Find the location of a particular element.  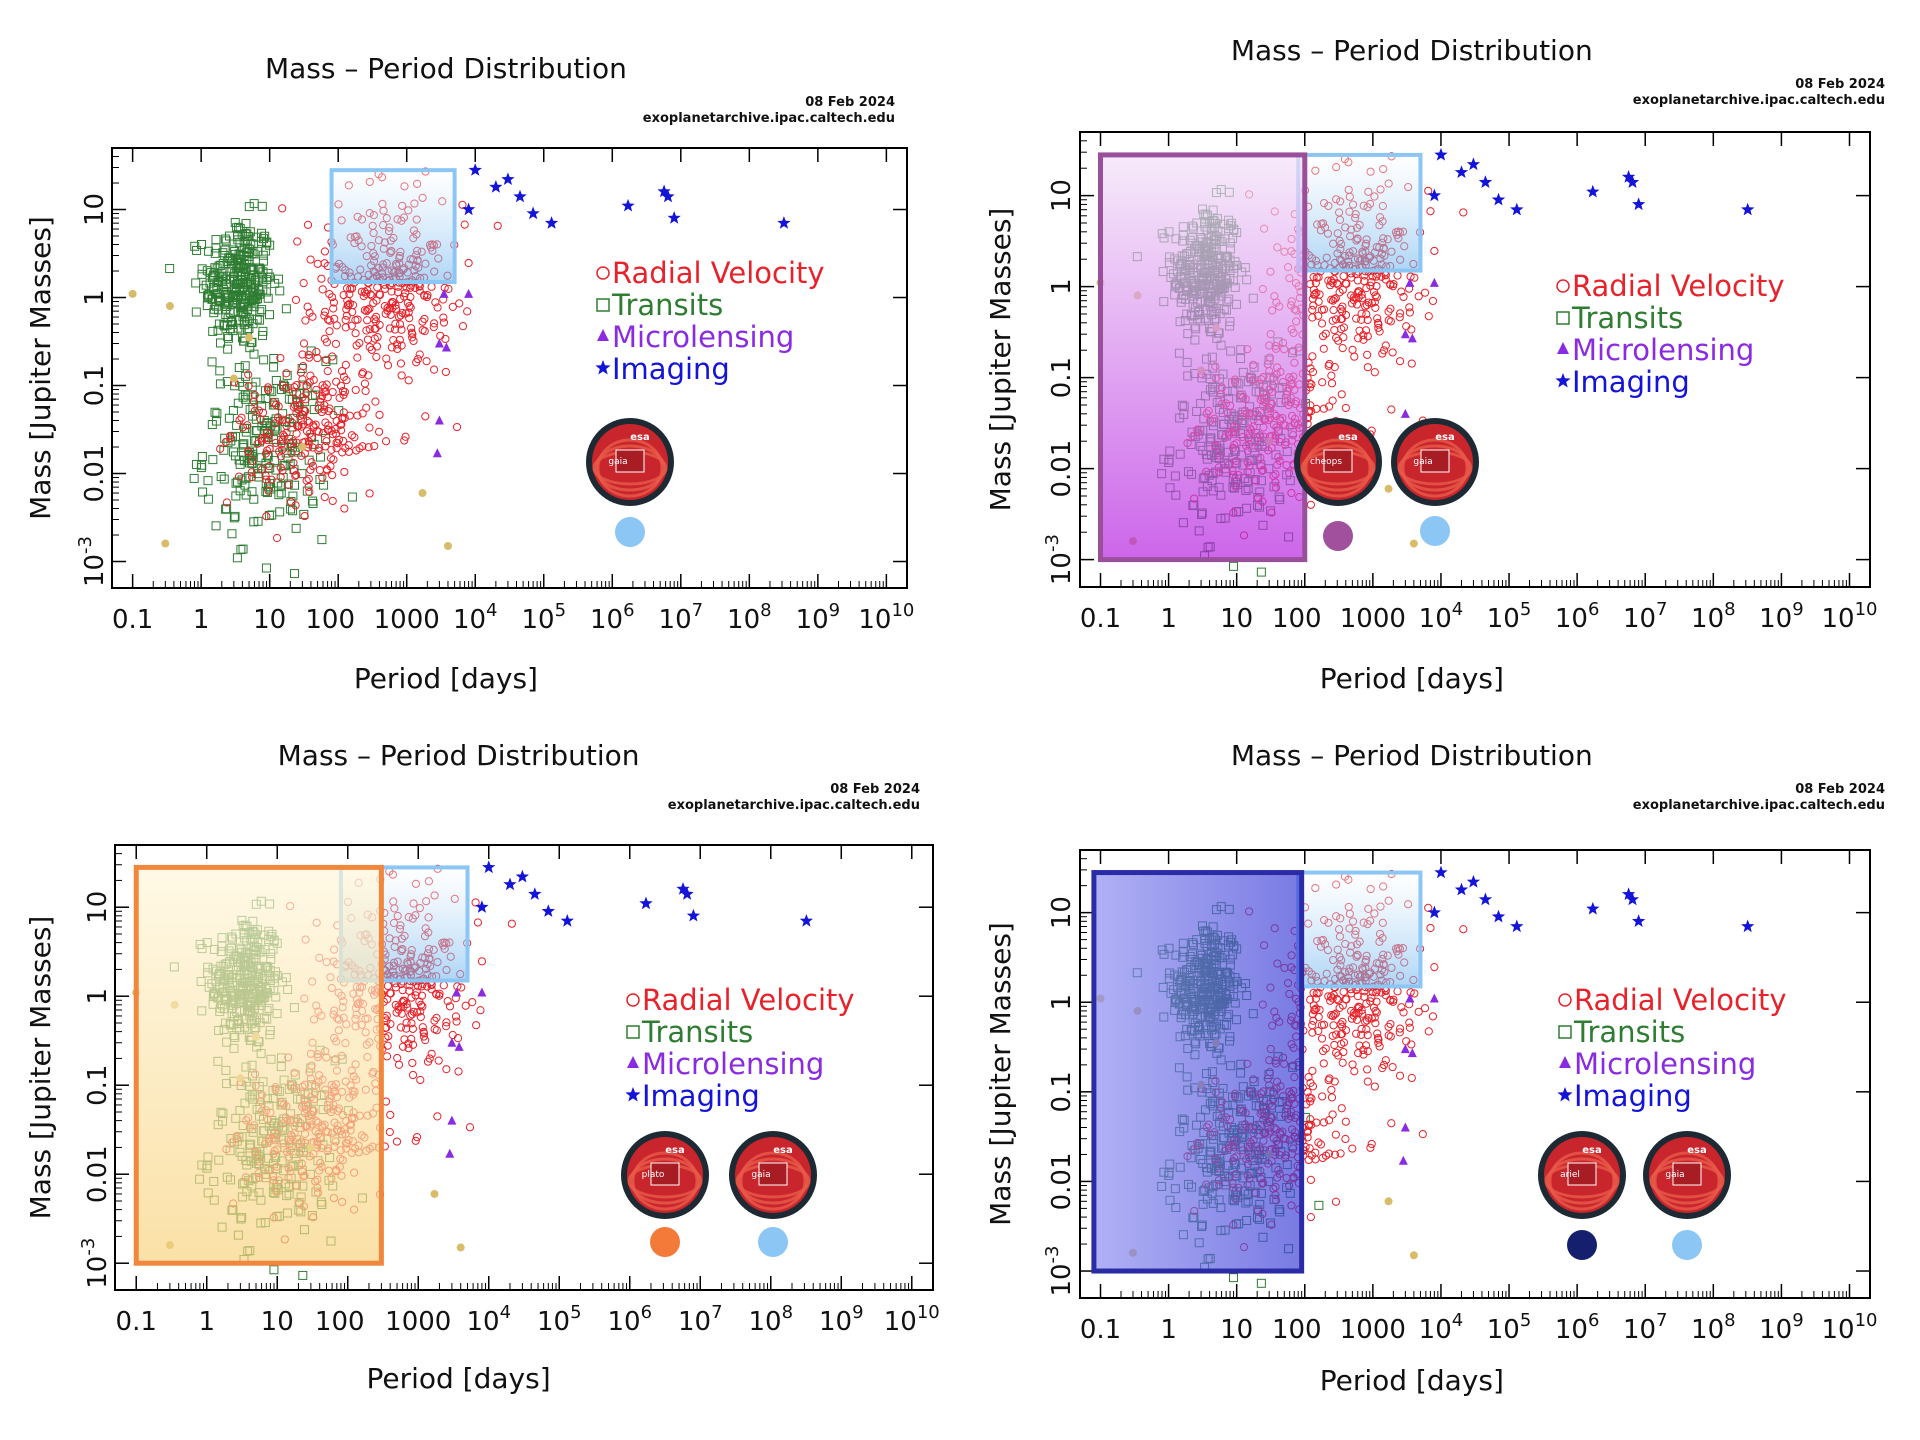

x-tick-label: 10 is located at coordinates (1236, 619).